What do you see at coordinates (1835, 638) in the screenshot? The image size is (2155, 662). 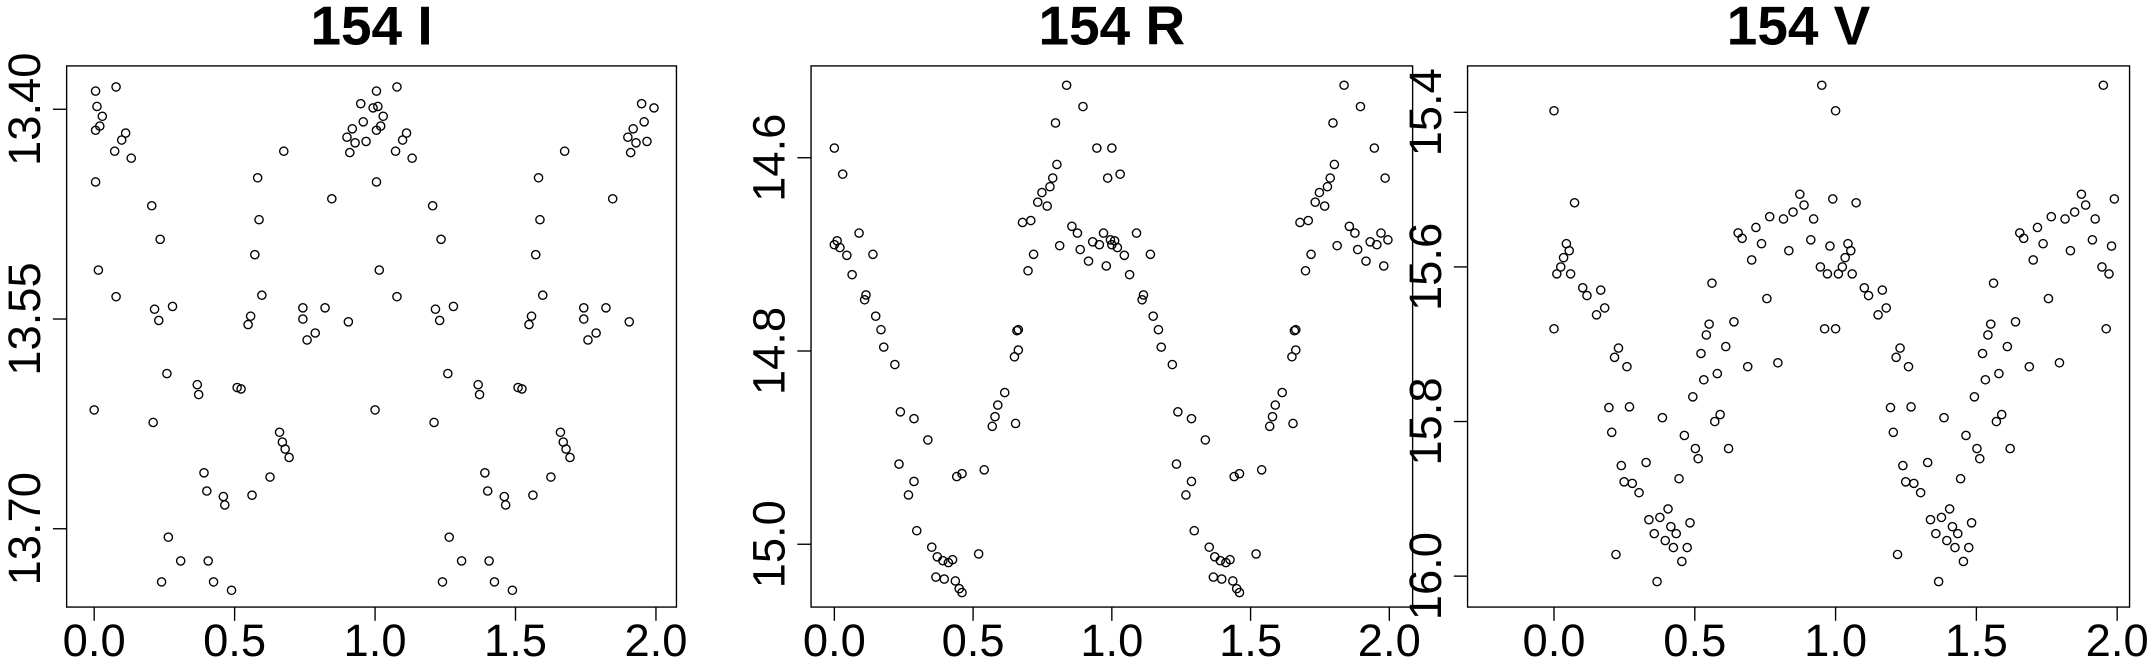 I see `x-tick-label: 1.0` at bounding box center [1835, 638].